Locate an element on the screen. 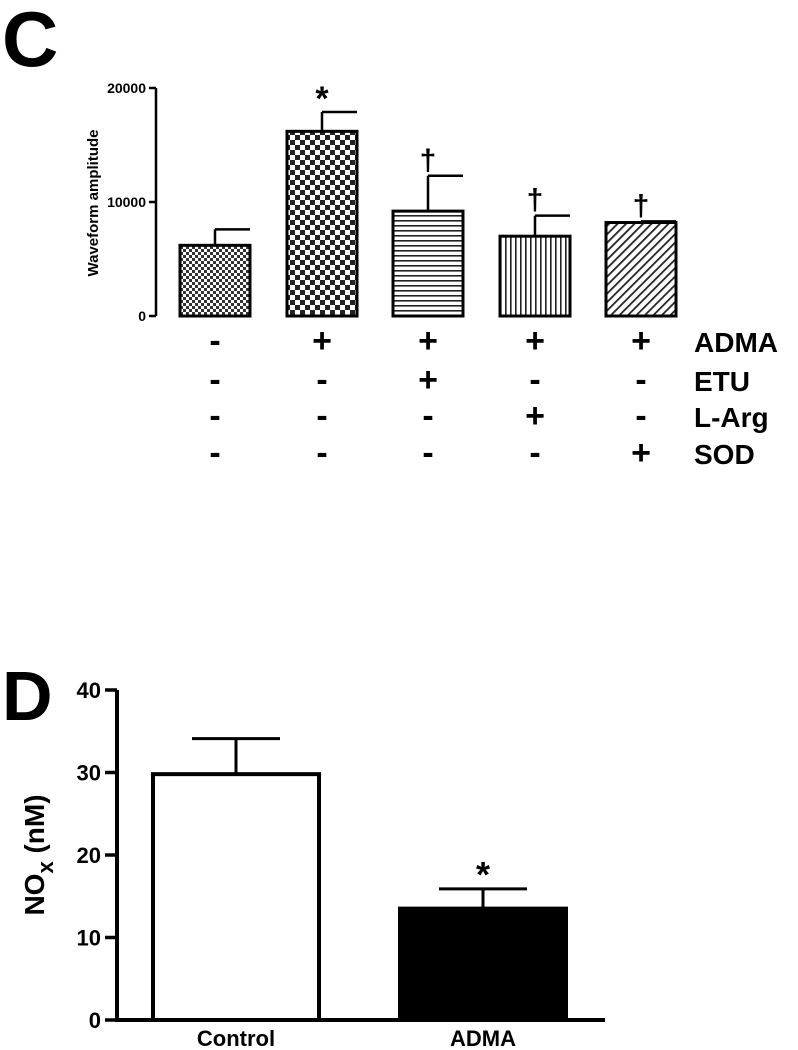  c-significance-mark: * is located at coordinates (322, 99).